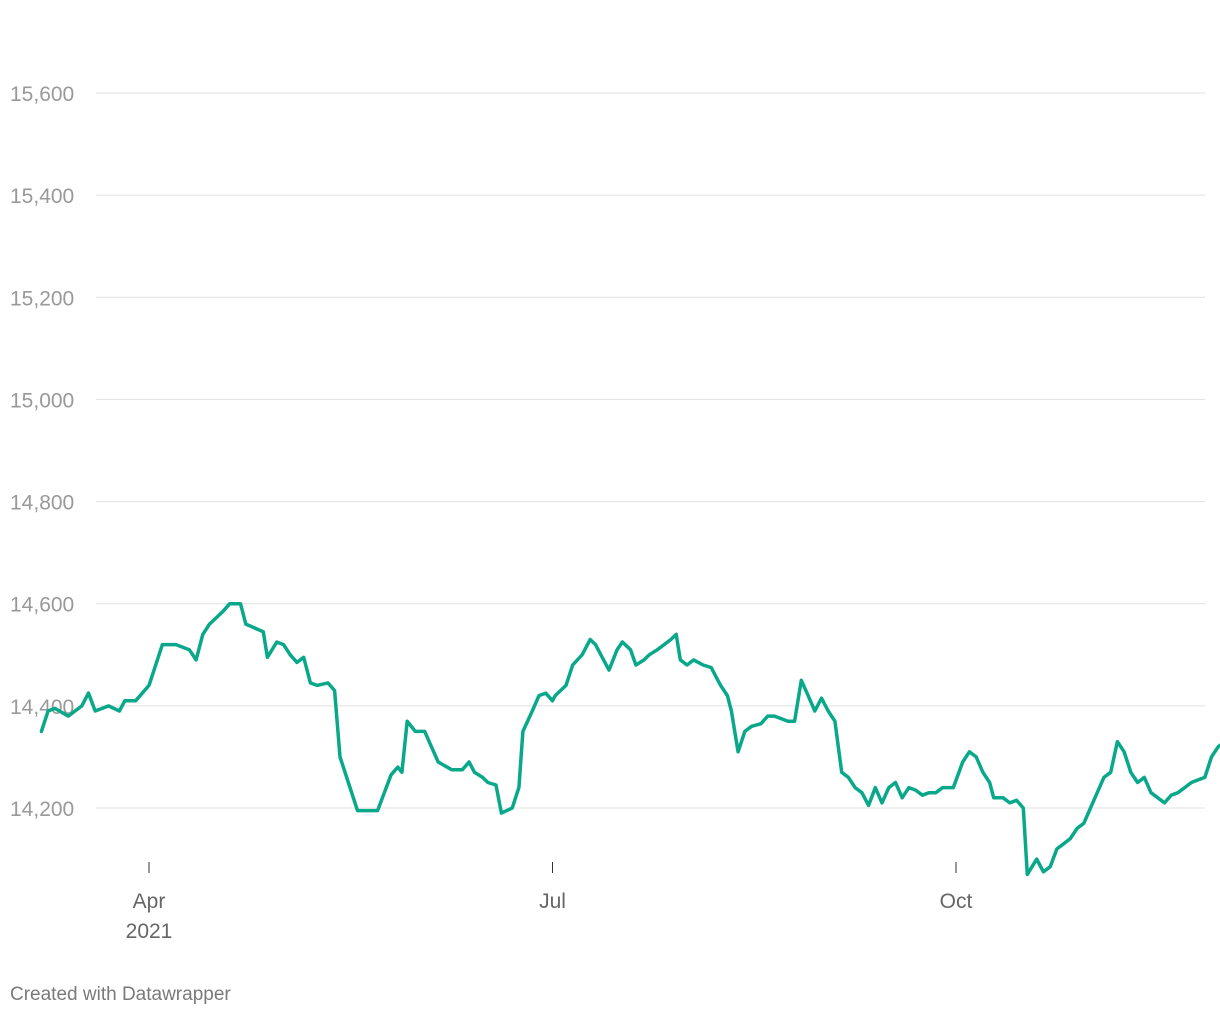 This screenshot has height=1020, width=1220. I want to click on y-tick-label: 14,200, so click(42, 809).